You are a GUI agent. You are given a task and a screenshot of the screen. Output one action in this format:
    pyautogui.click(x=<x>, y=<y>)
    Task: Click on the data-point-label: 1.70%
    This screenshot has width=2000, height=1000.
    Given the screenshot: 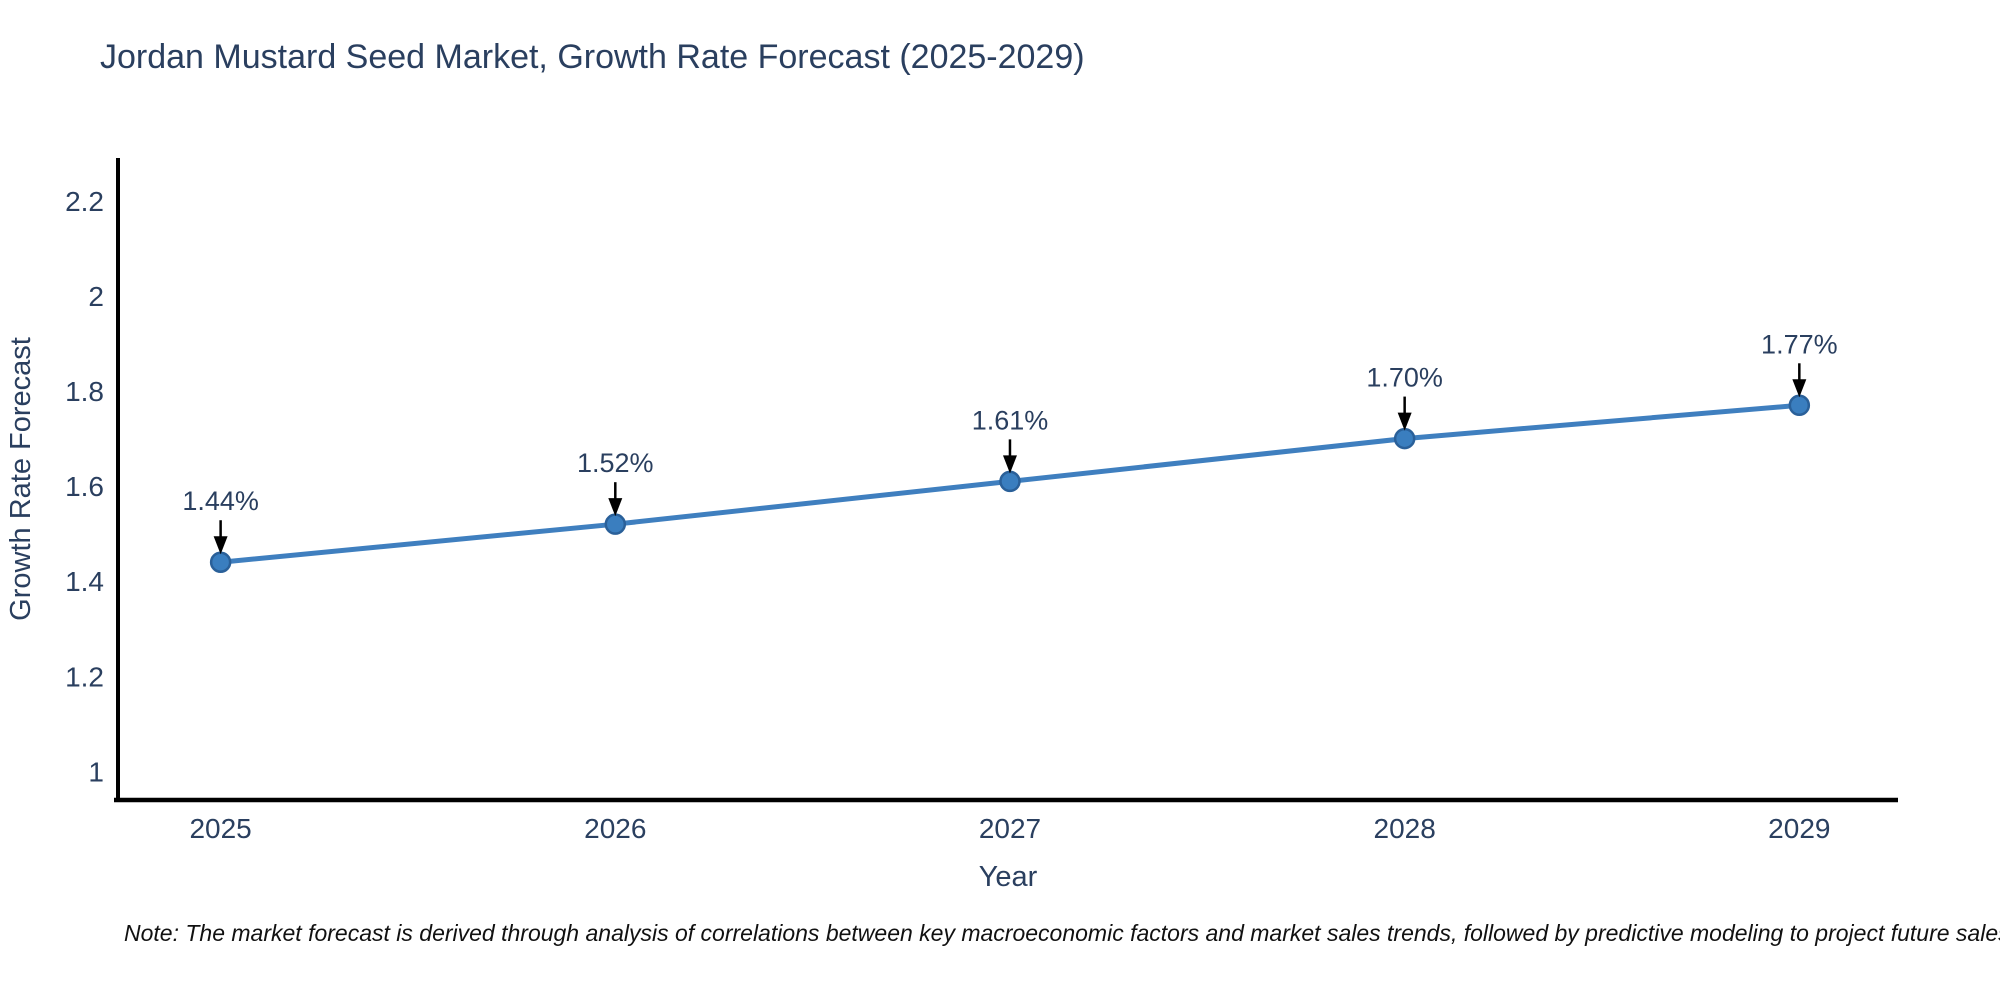 What is the action you would take?
    pyautogui.click(x=1404, y=378)
    